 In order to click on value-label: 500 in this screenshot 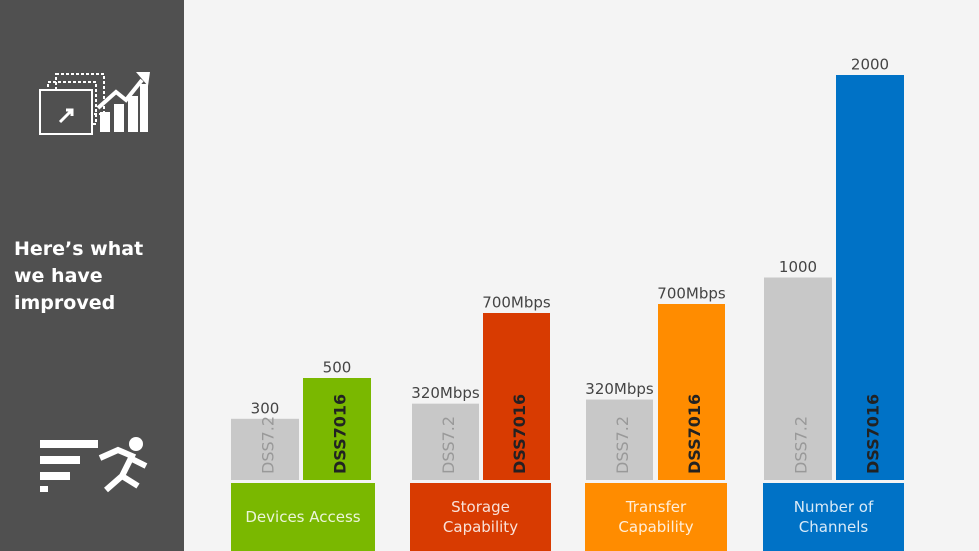, I will do `click(337, 368)`.